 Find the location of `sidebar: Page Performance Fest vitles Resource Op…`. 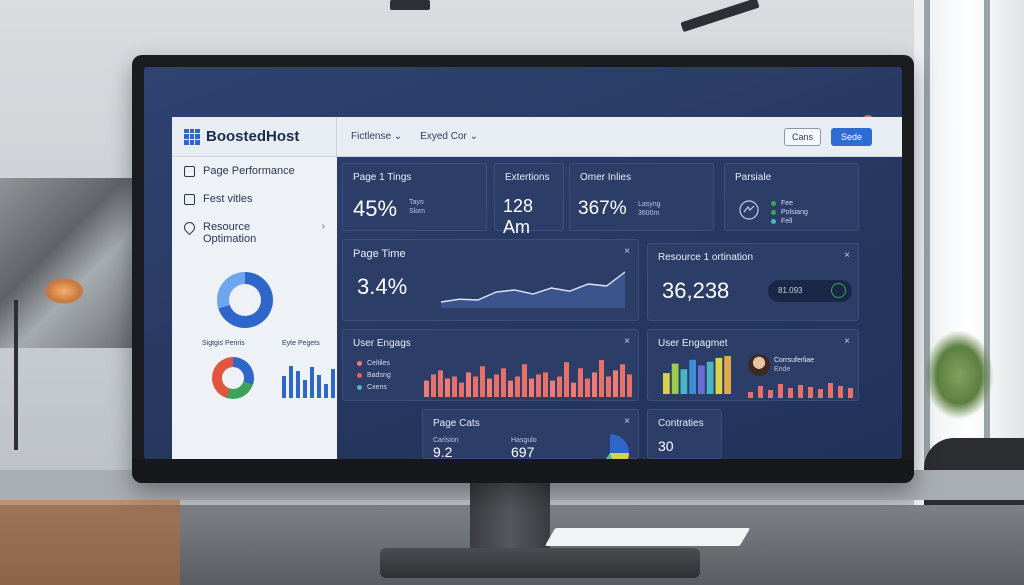

sidebar: Page Performance Fest vitles Resource Op… is located at coordinates (254, 308).